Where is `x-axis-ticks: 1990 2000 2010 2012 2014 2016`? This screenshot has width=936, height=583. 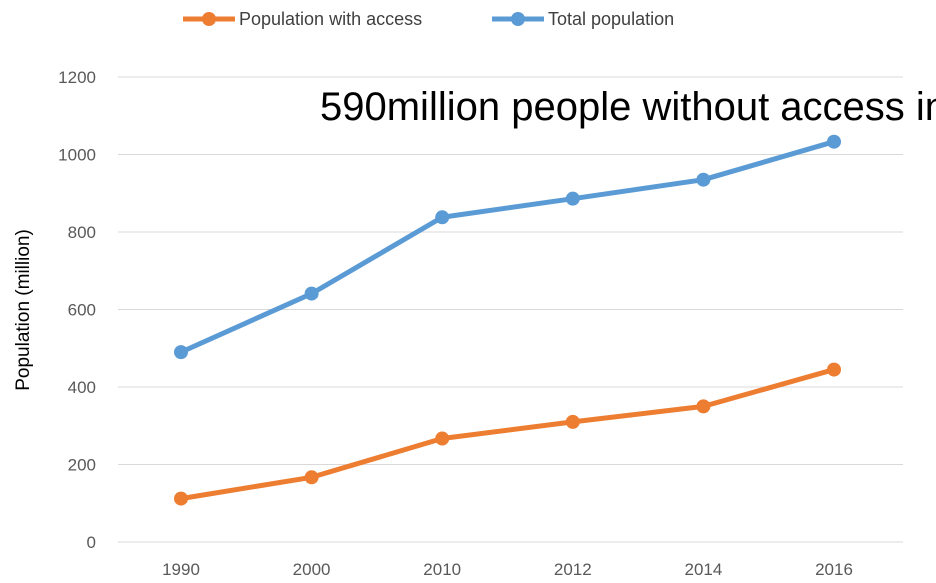
x-axis-ticks: 1990 2000 2010 2012 2014 2016 is located at coordinates (507, 569).